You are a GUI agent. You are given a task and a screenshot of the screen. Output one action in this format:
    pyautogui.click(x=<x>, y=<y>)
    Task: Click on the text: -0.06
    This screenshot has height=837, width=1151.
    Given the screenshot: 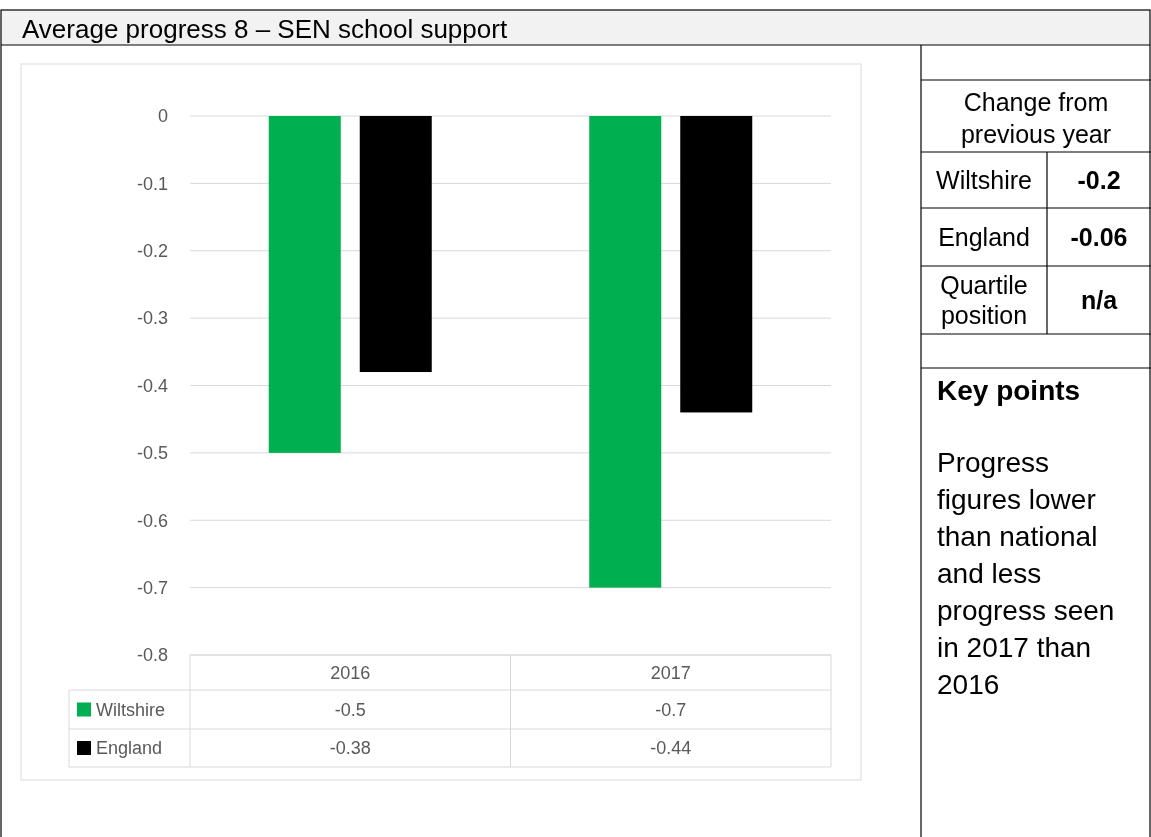 What is the action you would take?
    pyautogui.click(x=1099, y=236)
    